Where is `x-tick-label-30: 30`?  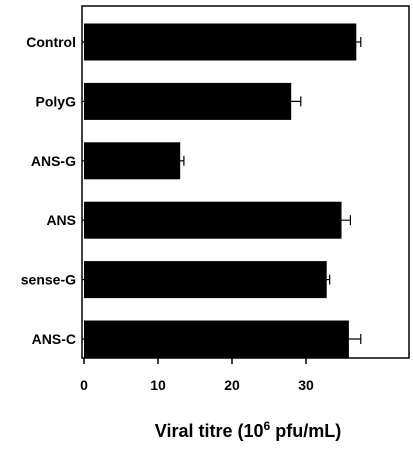 x-tick-label-30: 30 is located at coordinates (306, 385).